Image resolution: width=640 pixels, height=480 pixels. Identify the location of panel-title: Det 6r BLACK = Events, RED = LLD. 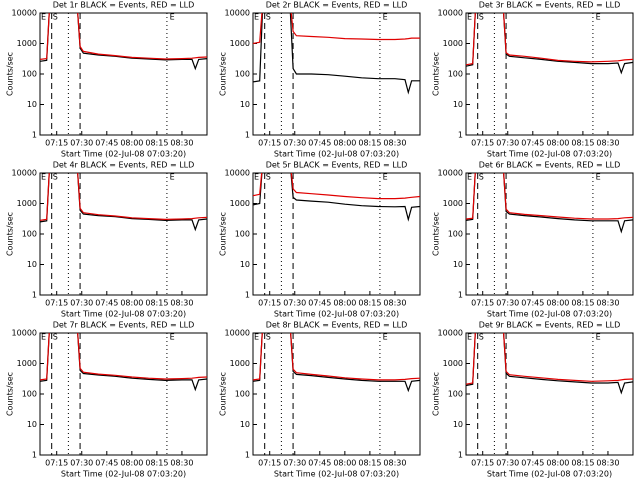
(550, 165).